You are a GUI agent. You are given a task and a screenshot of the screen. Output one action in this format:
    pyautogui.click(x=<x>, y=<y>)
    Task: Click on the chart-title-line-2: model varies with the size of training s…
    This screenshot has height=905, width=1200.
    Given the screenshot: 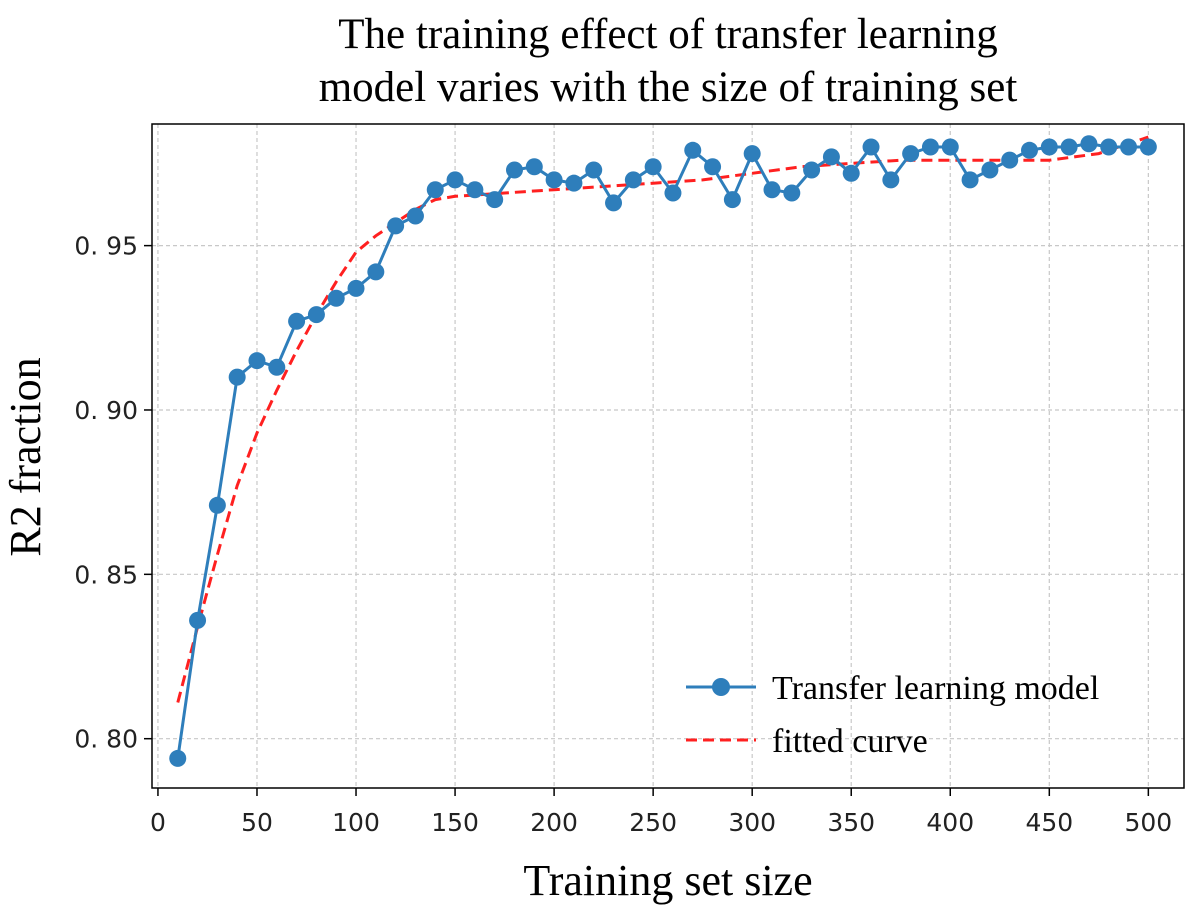 What is the action you would take?
    pyautogui.click(x=668, y=87)
    